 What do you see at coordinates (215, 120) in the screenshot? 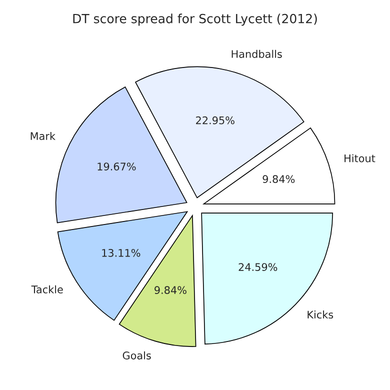
I see `data-label: 22.95%` at bounding box center [215, 120].